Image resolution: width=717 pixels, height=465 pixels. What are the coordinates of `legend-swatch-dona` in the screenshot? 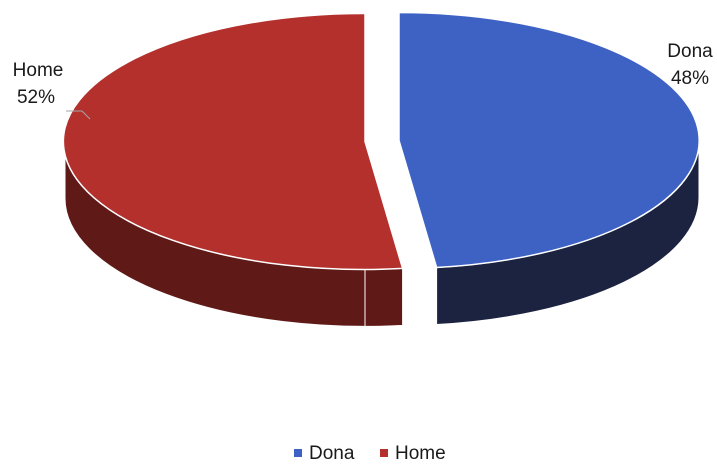 It's located at (298, 453).